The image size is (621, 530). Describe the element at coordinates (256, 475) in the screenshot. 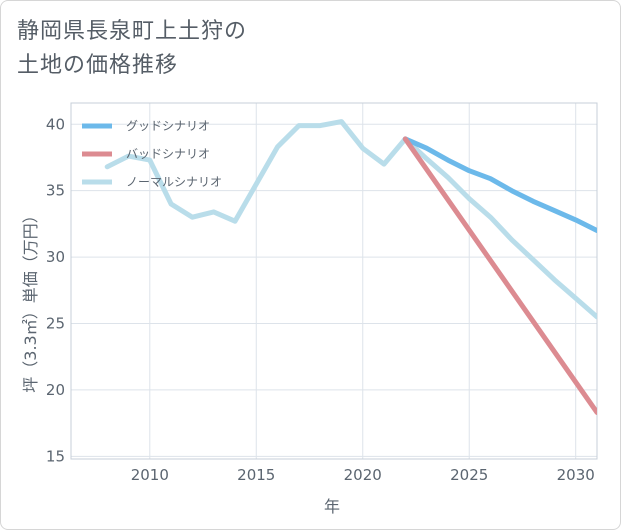

I see `x-tick-label-2015: 2015` at that location.